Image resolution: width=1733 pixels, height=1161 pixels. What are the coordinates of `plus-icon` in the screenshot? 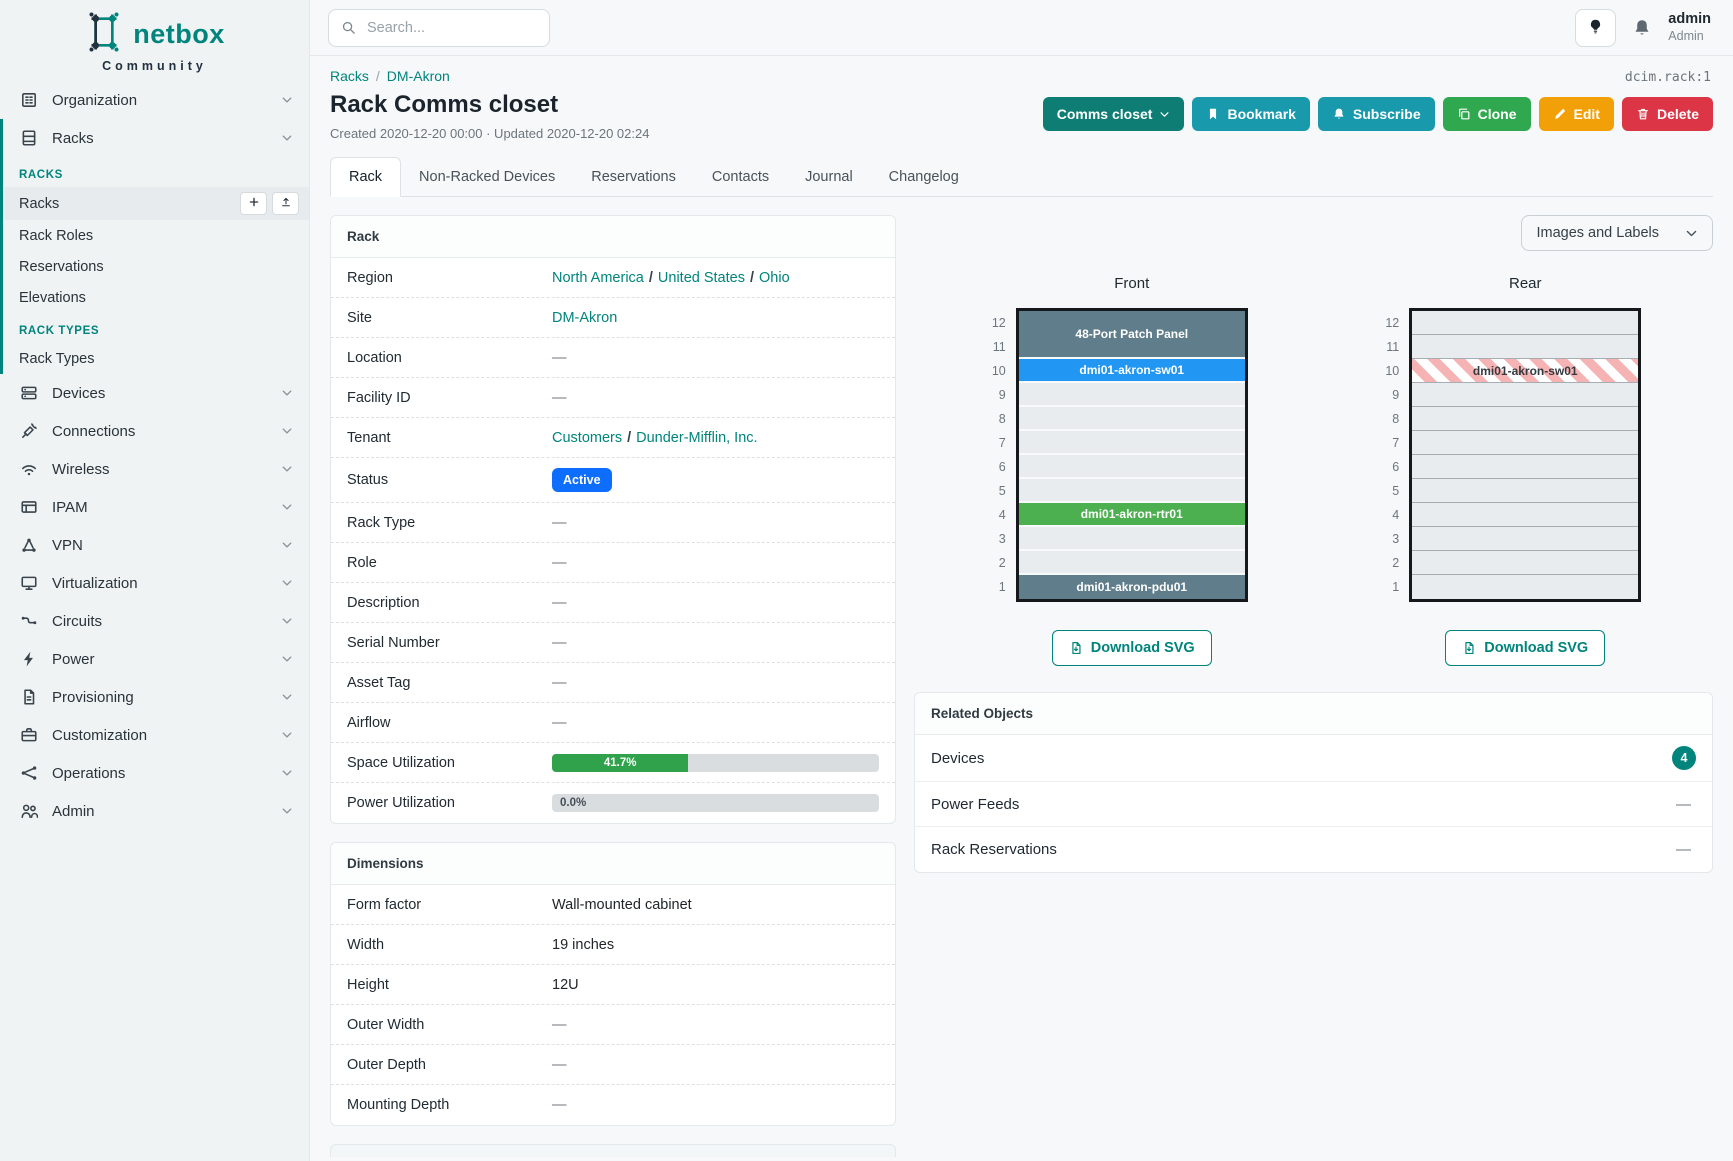 It's located at (254, 203).